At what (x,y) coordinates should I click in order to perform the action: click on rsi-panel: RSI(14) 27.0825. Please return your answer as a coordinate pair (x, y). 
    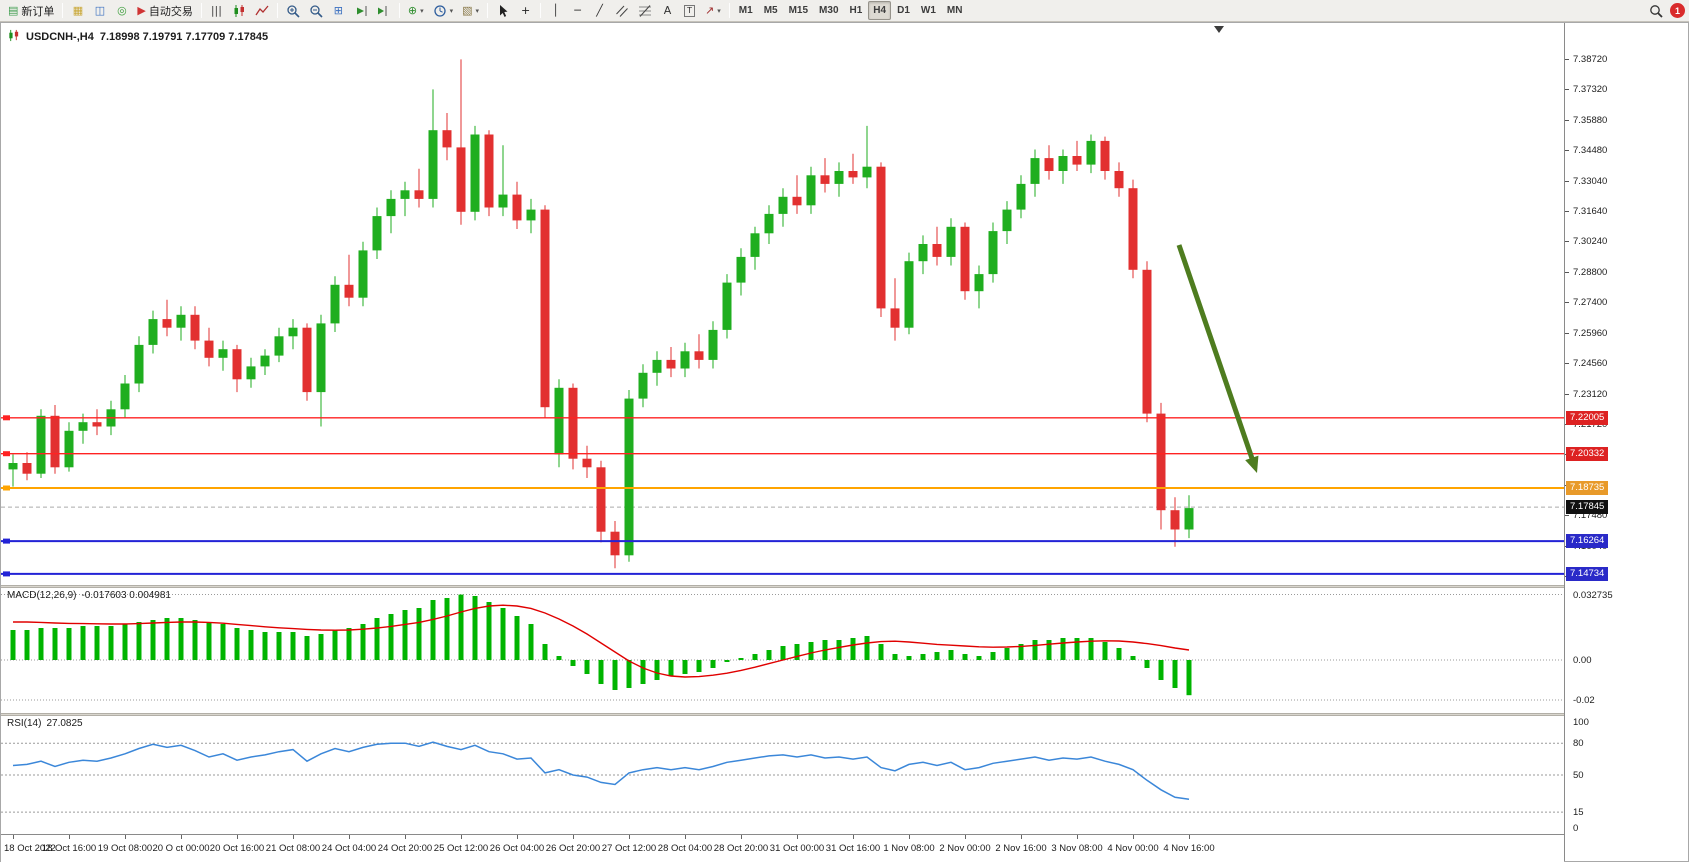
    Looking at the image, I should click on (782, 775).